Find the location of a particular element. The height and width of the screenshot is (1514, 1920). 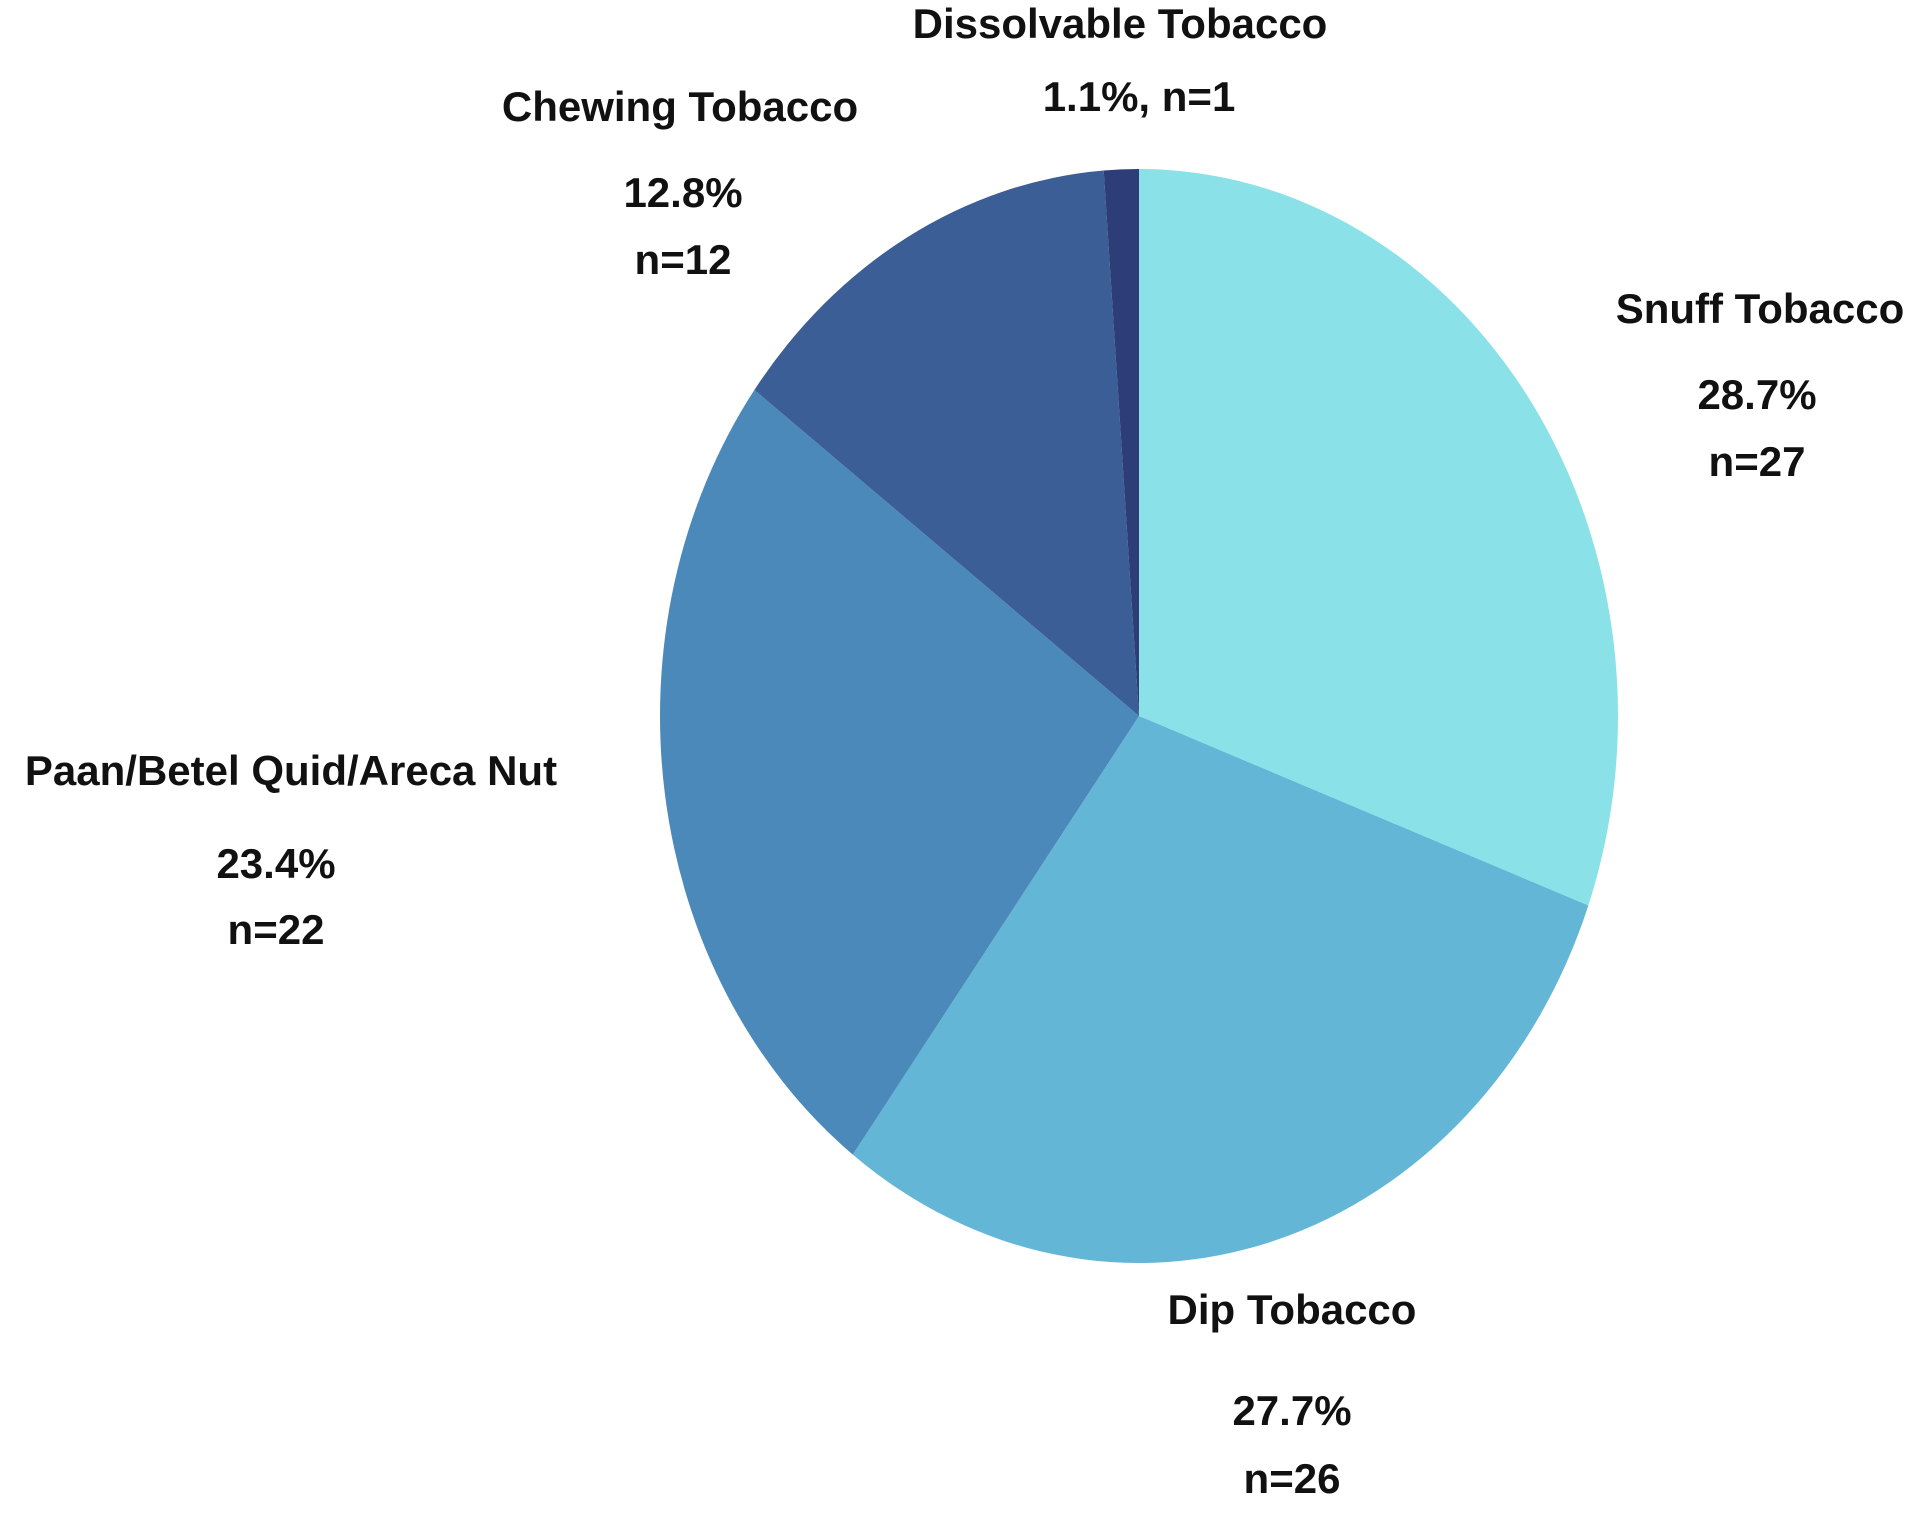

slice-label: Dissolvable Tobacco is located at coordinates (1120, 23).